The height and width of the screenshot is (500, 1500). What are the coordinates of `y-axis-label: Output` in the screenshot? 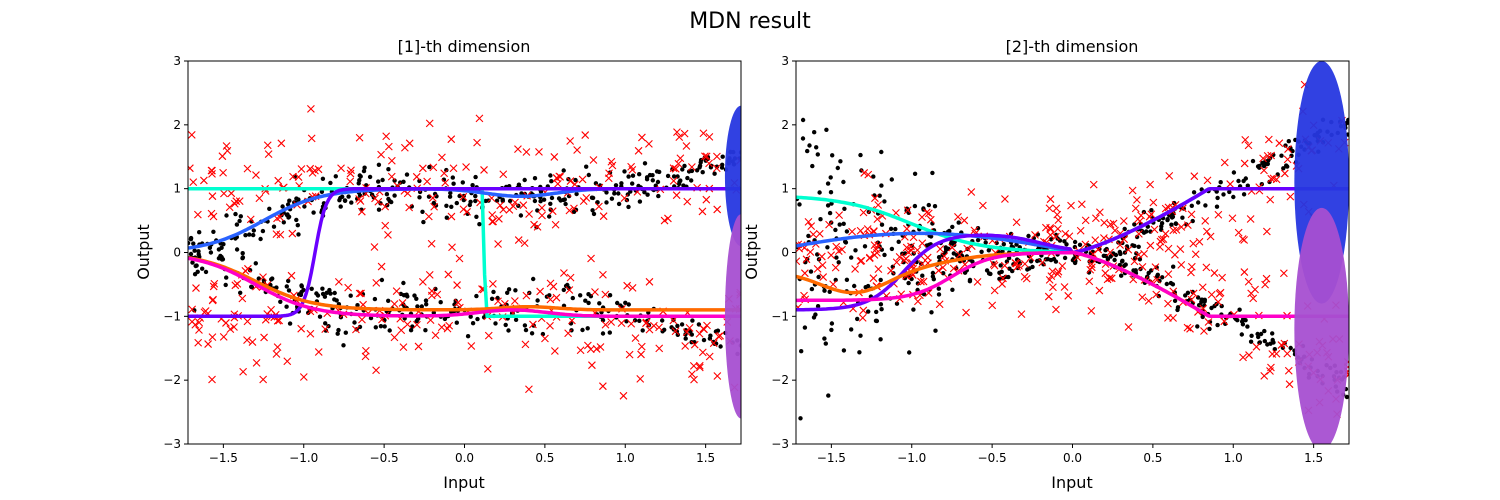 It's located at (751, 252).